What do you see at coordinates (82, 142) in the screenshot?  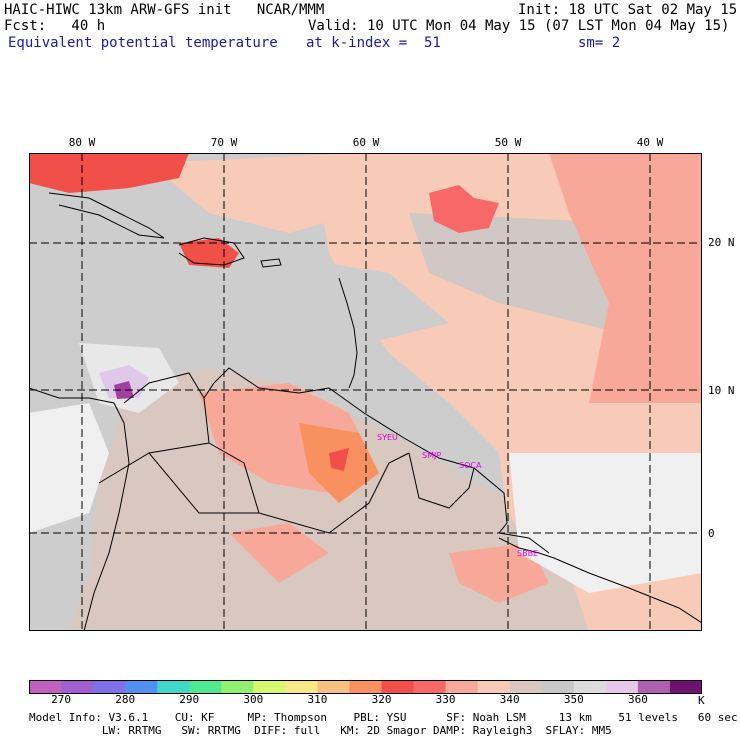 I see `lon-label: 80 W` at bounding box center [82, 142].